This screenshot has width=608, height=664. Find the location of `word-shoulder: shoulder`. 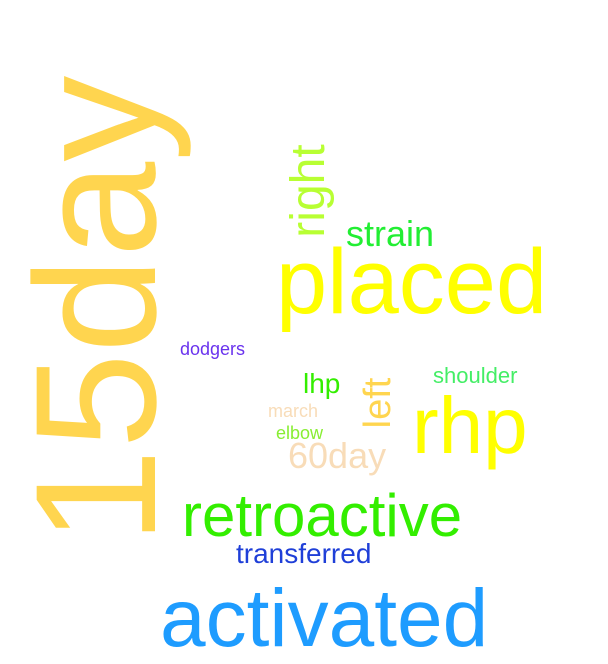

word-shoulder: shoulder is located at coordinates (475, 375).